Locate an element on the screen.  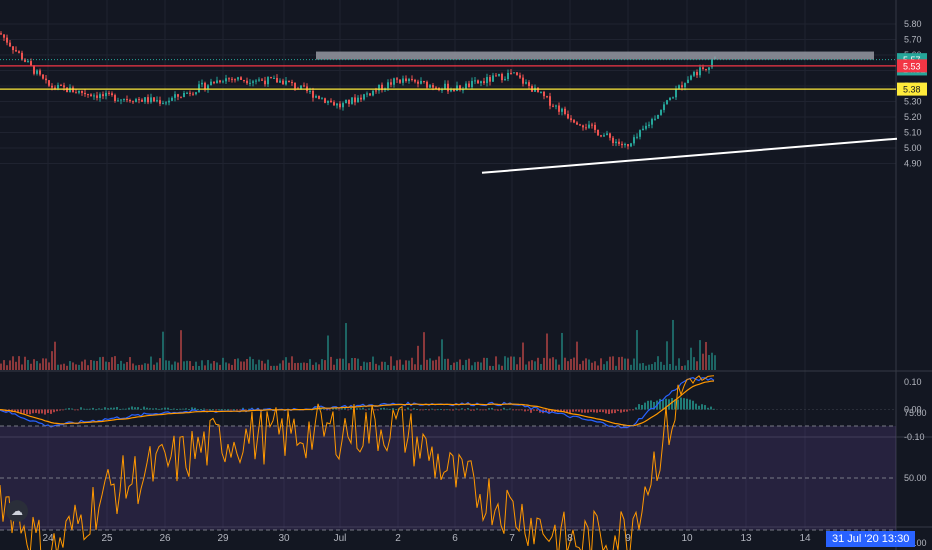
time-tick-label: 26 is located at coordinates (165, 538).